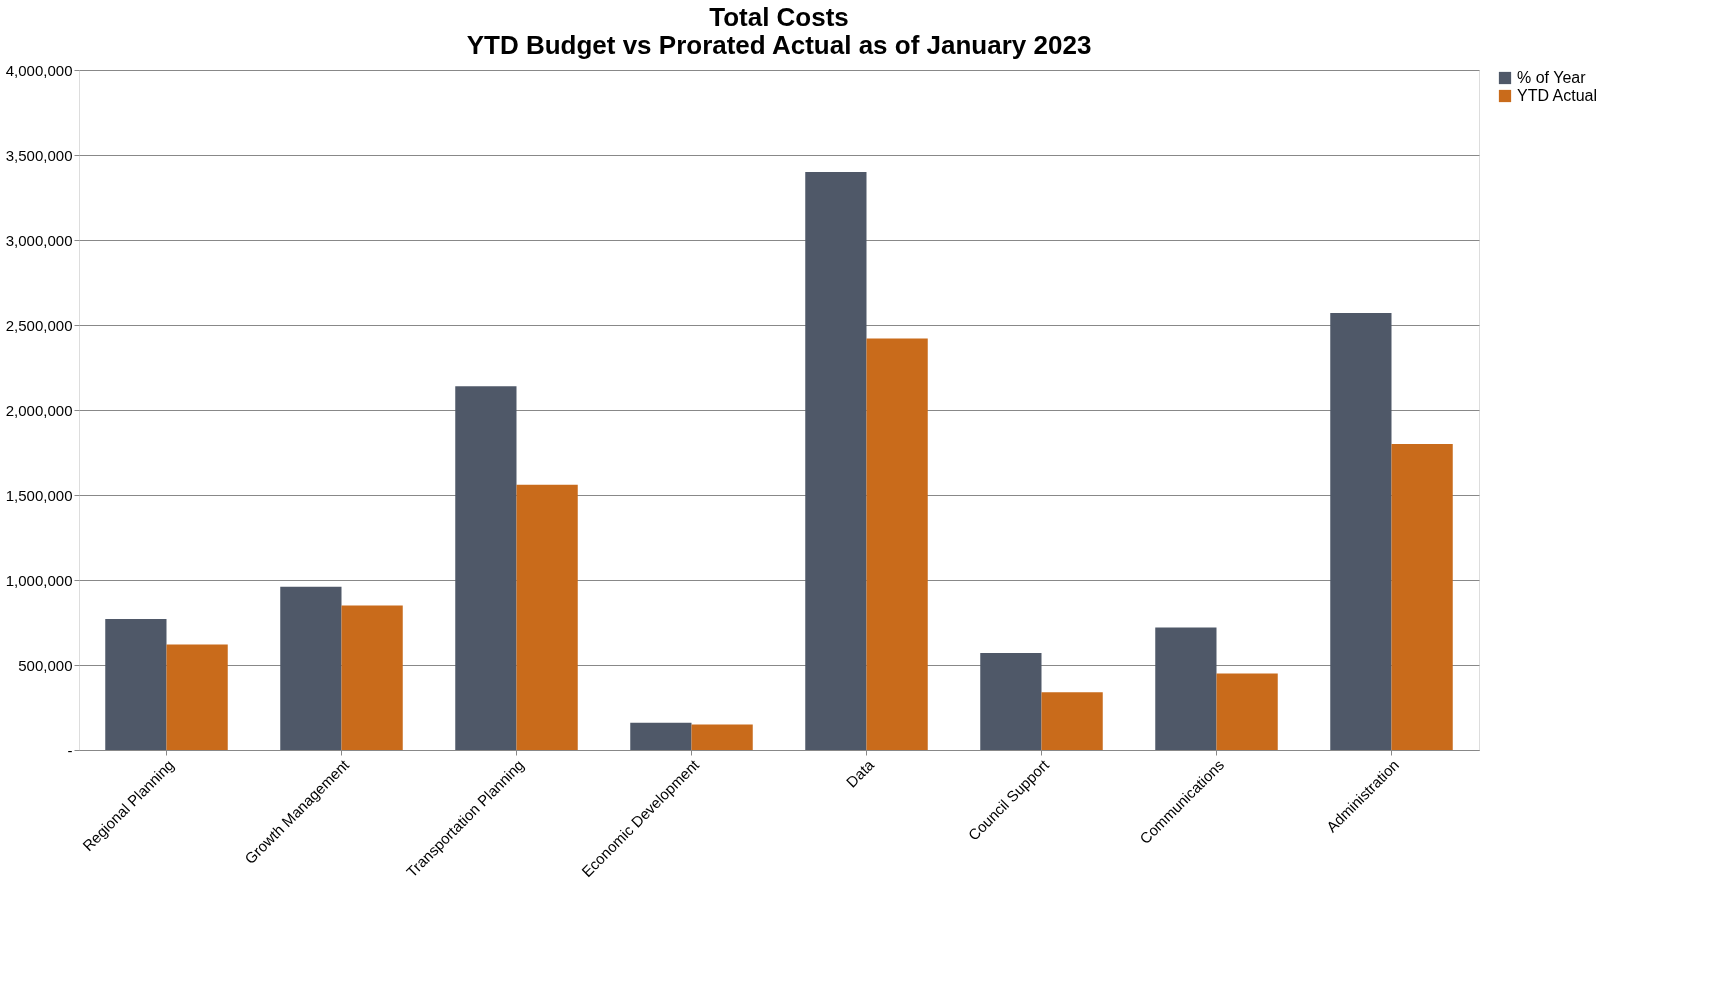 This screenshot has height=999, width=1732. I want to click on y-tick-label: 1,000,000, so click(39, 580).